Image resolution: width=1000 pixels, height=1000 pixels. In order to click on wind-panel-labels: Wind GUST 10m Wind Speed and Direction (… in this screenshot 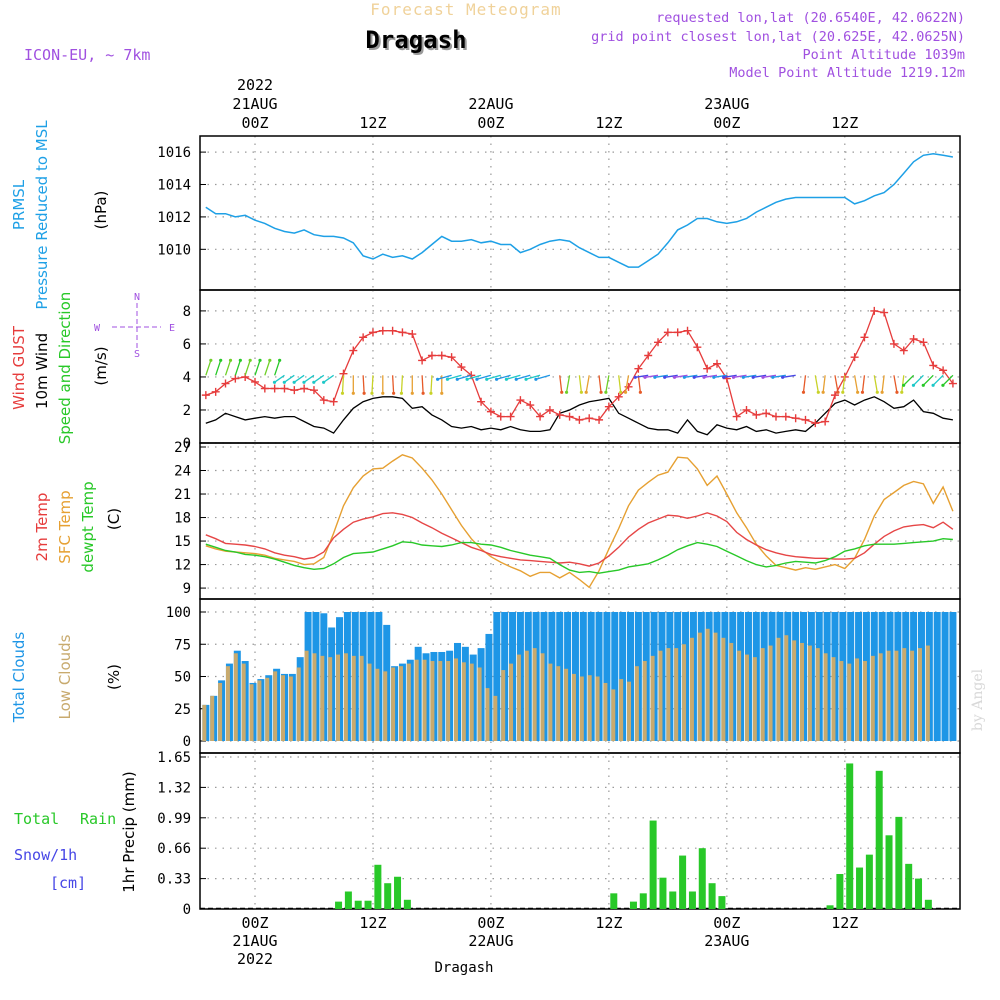, I will do `click(92, 368)`.